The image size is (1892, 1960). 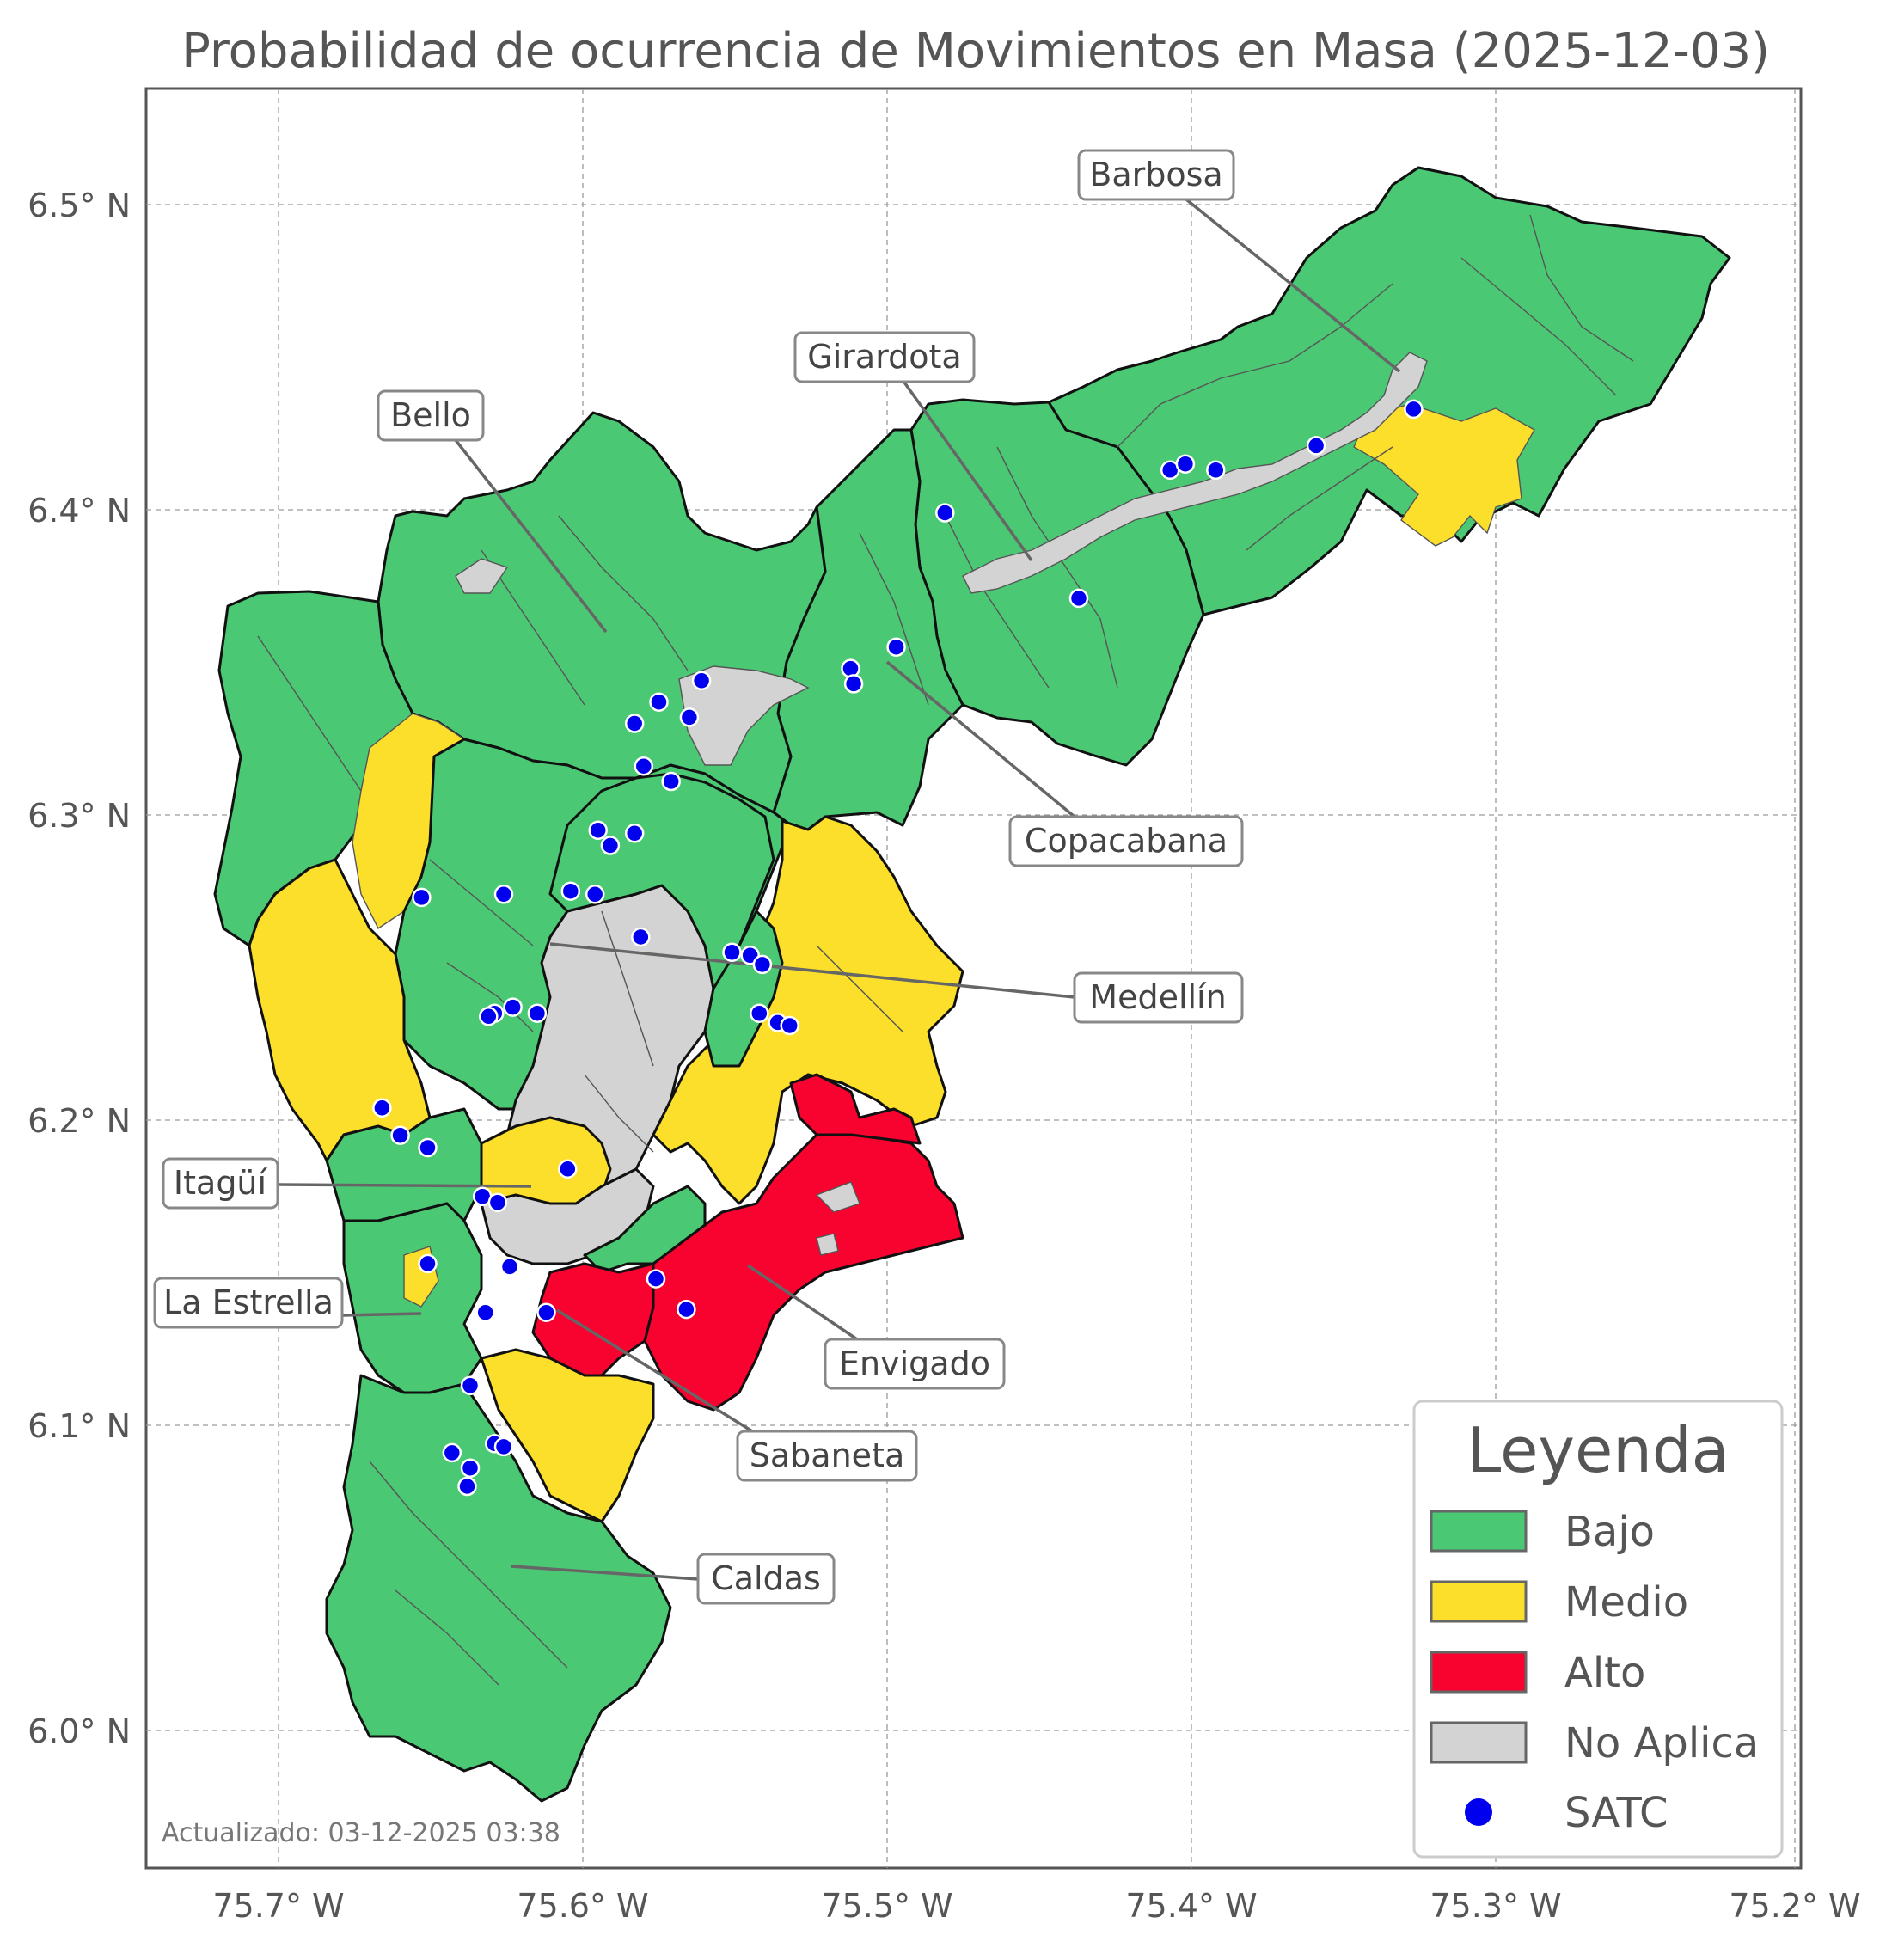 I want to click on callout-label: La Estrella, so click(x=248, y=1302).